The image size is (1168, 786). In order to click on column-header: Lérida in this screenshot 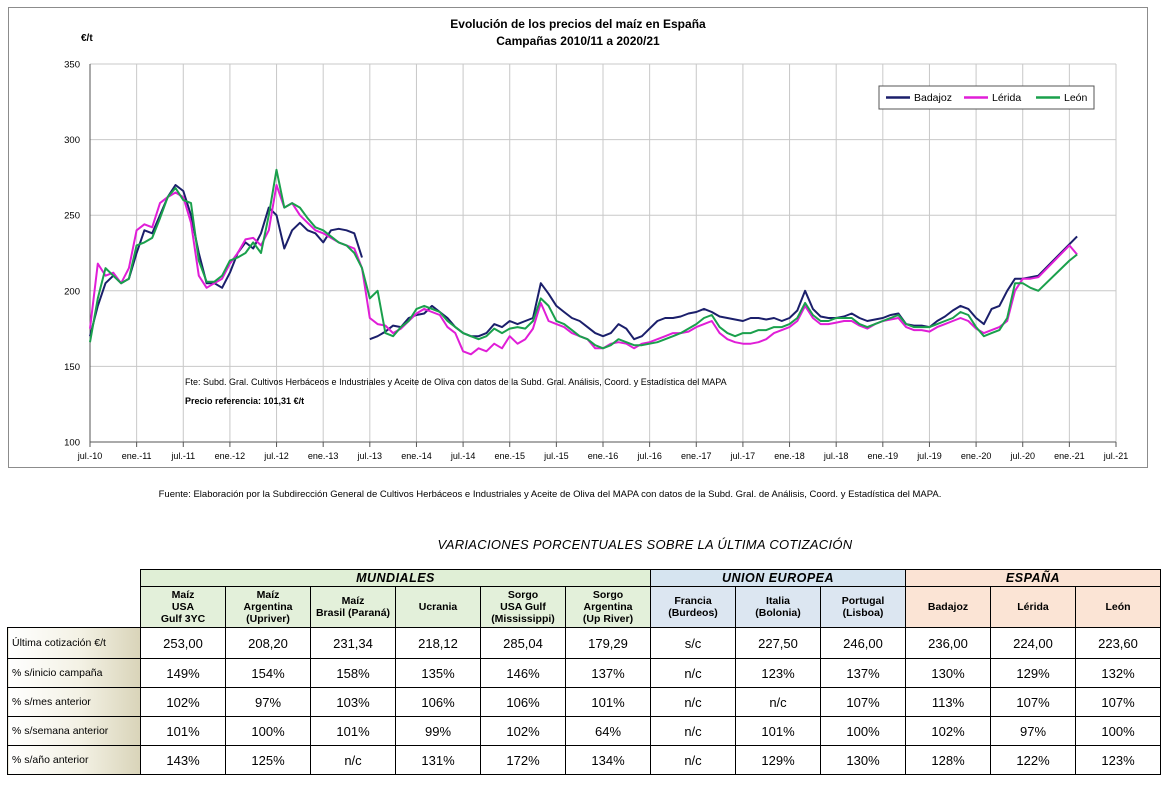, I will do `click(1033, 607)`.